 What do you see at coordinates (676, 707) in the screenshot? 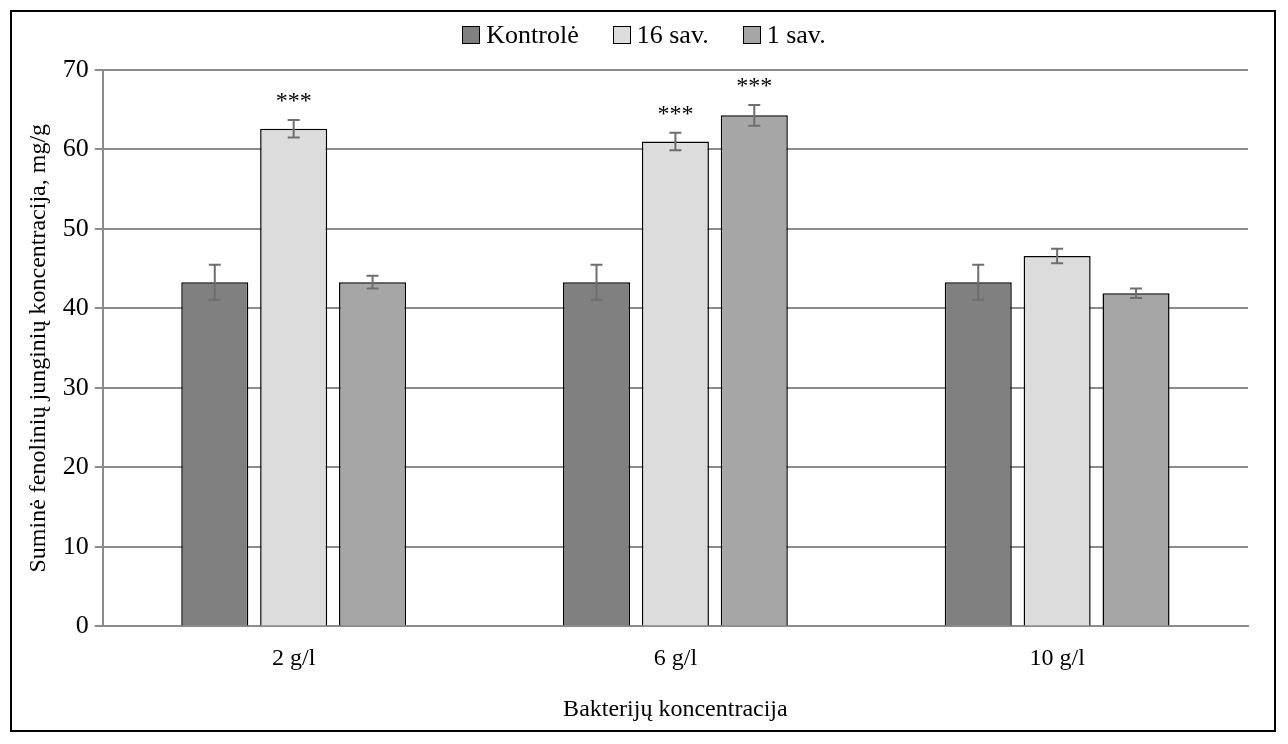
I see `x-axis-title: Bakterijų koncentracija` at bounding box center [676, 707].